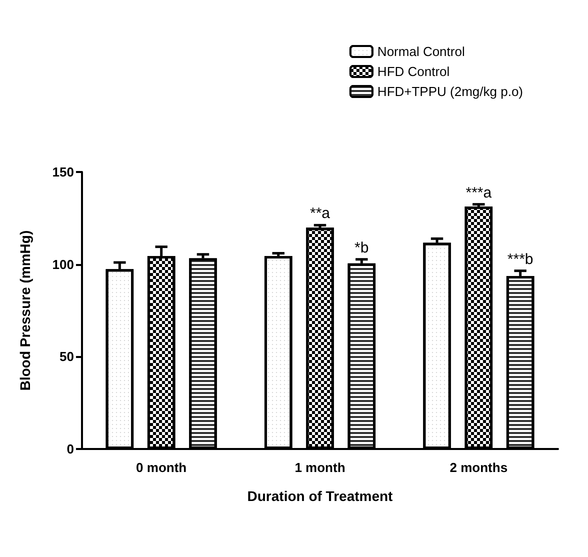  I want to click on data-label: **a, so click(320, 213).